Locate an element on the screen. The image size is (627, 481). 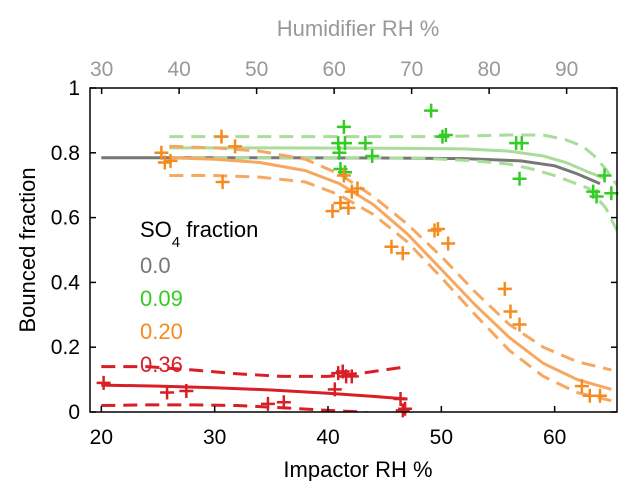
y-tick-label-5: 1 is located at coordinates (74, 88).